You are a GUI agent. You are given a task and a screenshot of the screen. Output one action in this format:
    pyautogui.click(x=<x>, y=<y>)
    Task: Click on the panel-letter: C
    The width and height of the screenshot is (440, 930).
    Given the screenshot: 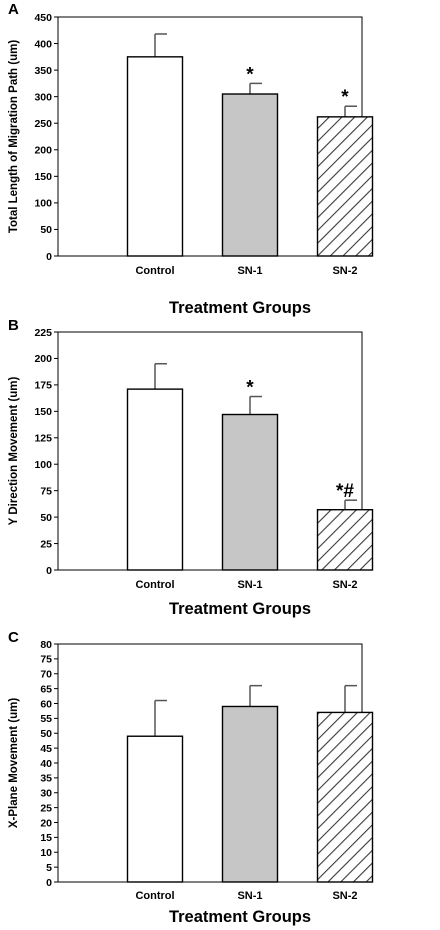 What is the action you would take?
    pyautogui.click(x=13, y=637)
    